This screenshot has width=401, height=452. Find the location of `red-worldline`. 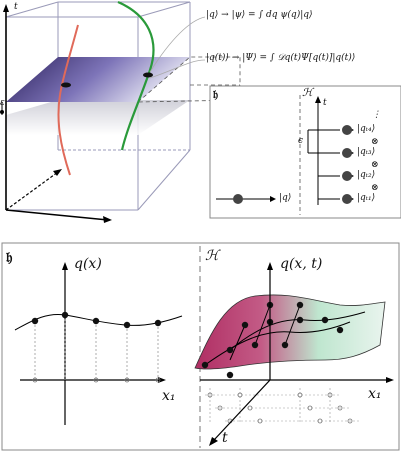

red-worldline is located at coordinates (68, 100).